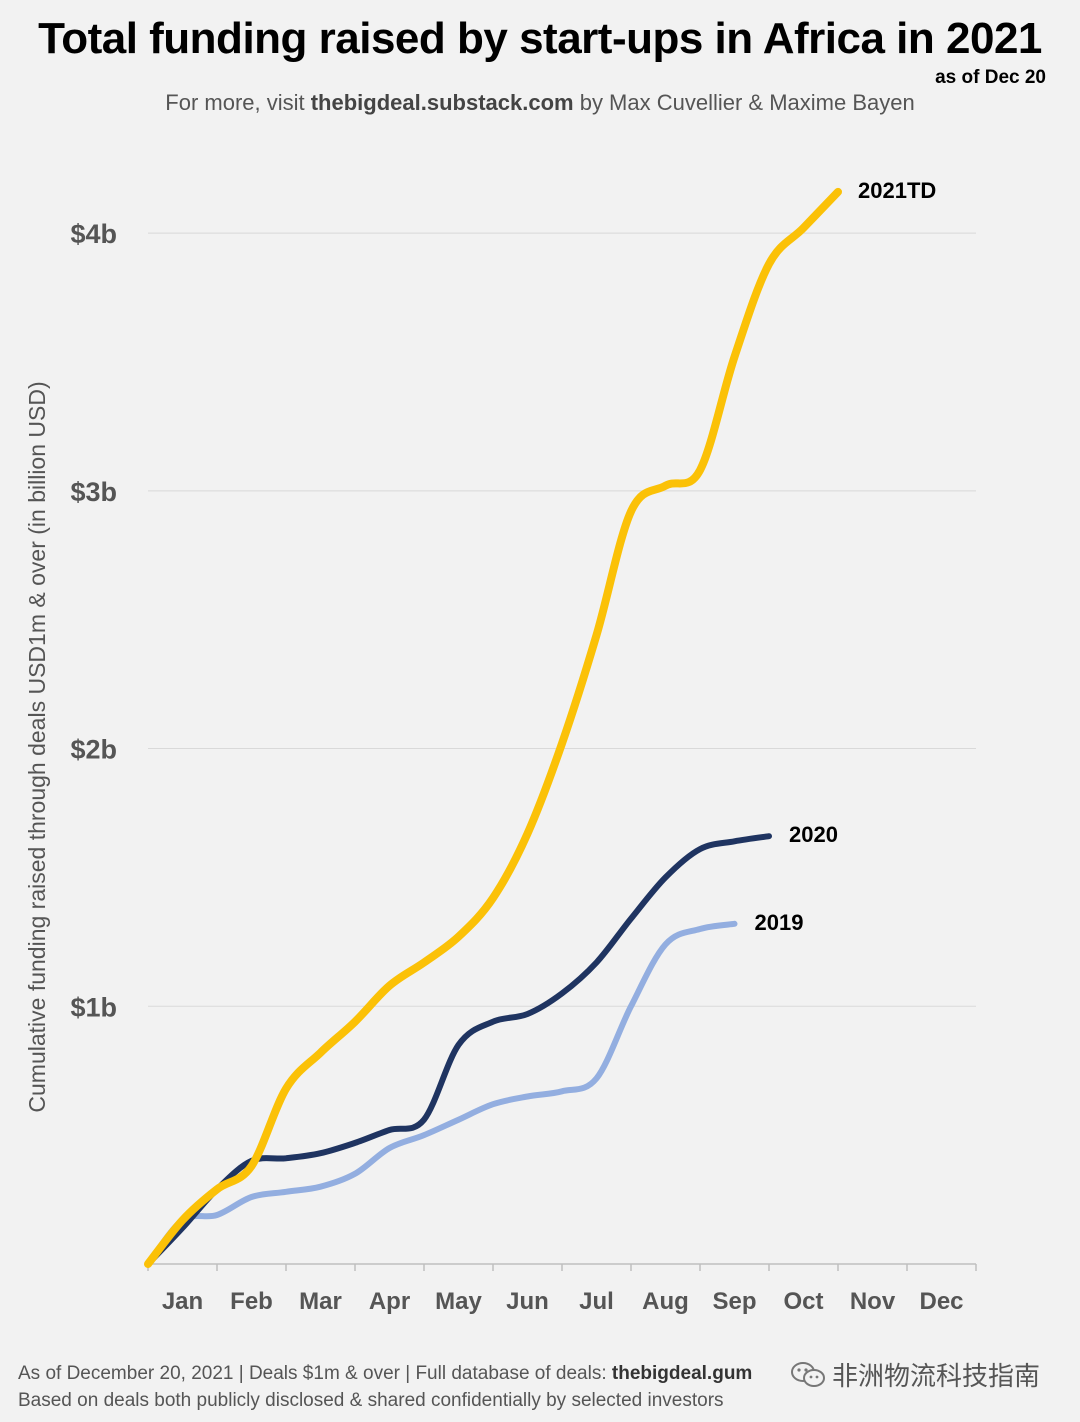 The height and width of the screenshot is (1422, 1080). I want to click on x-tick-label: Nov, so click(873, 1301).